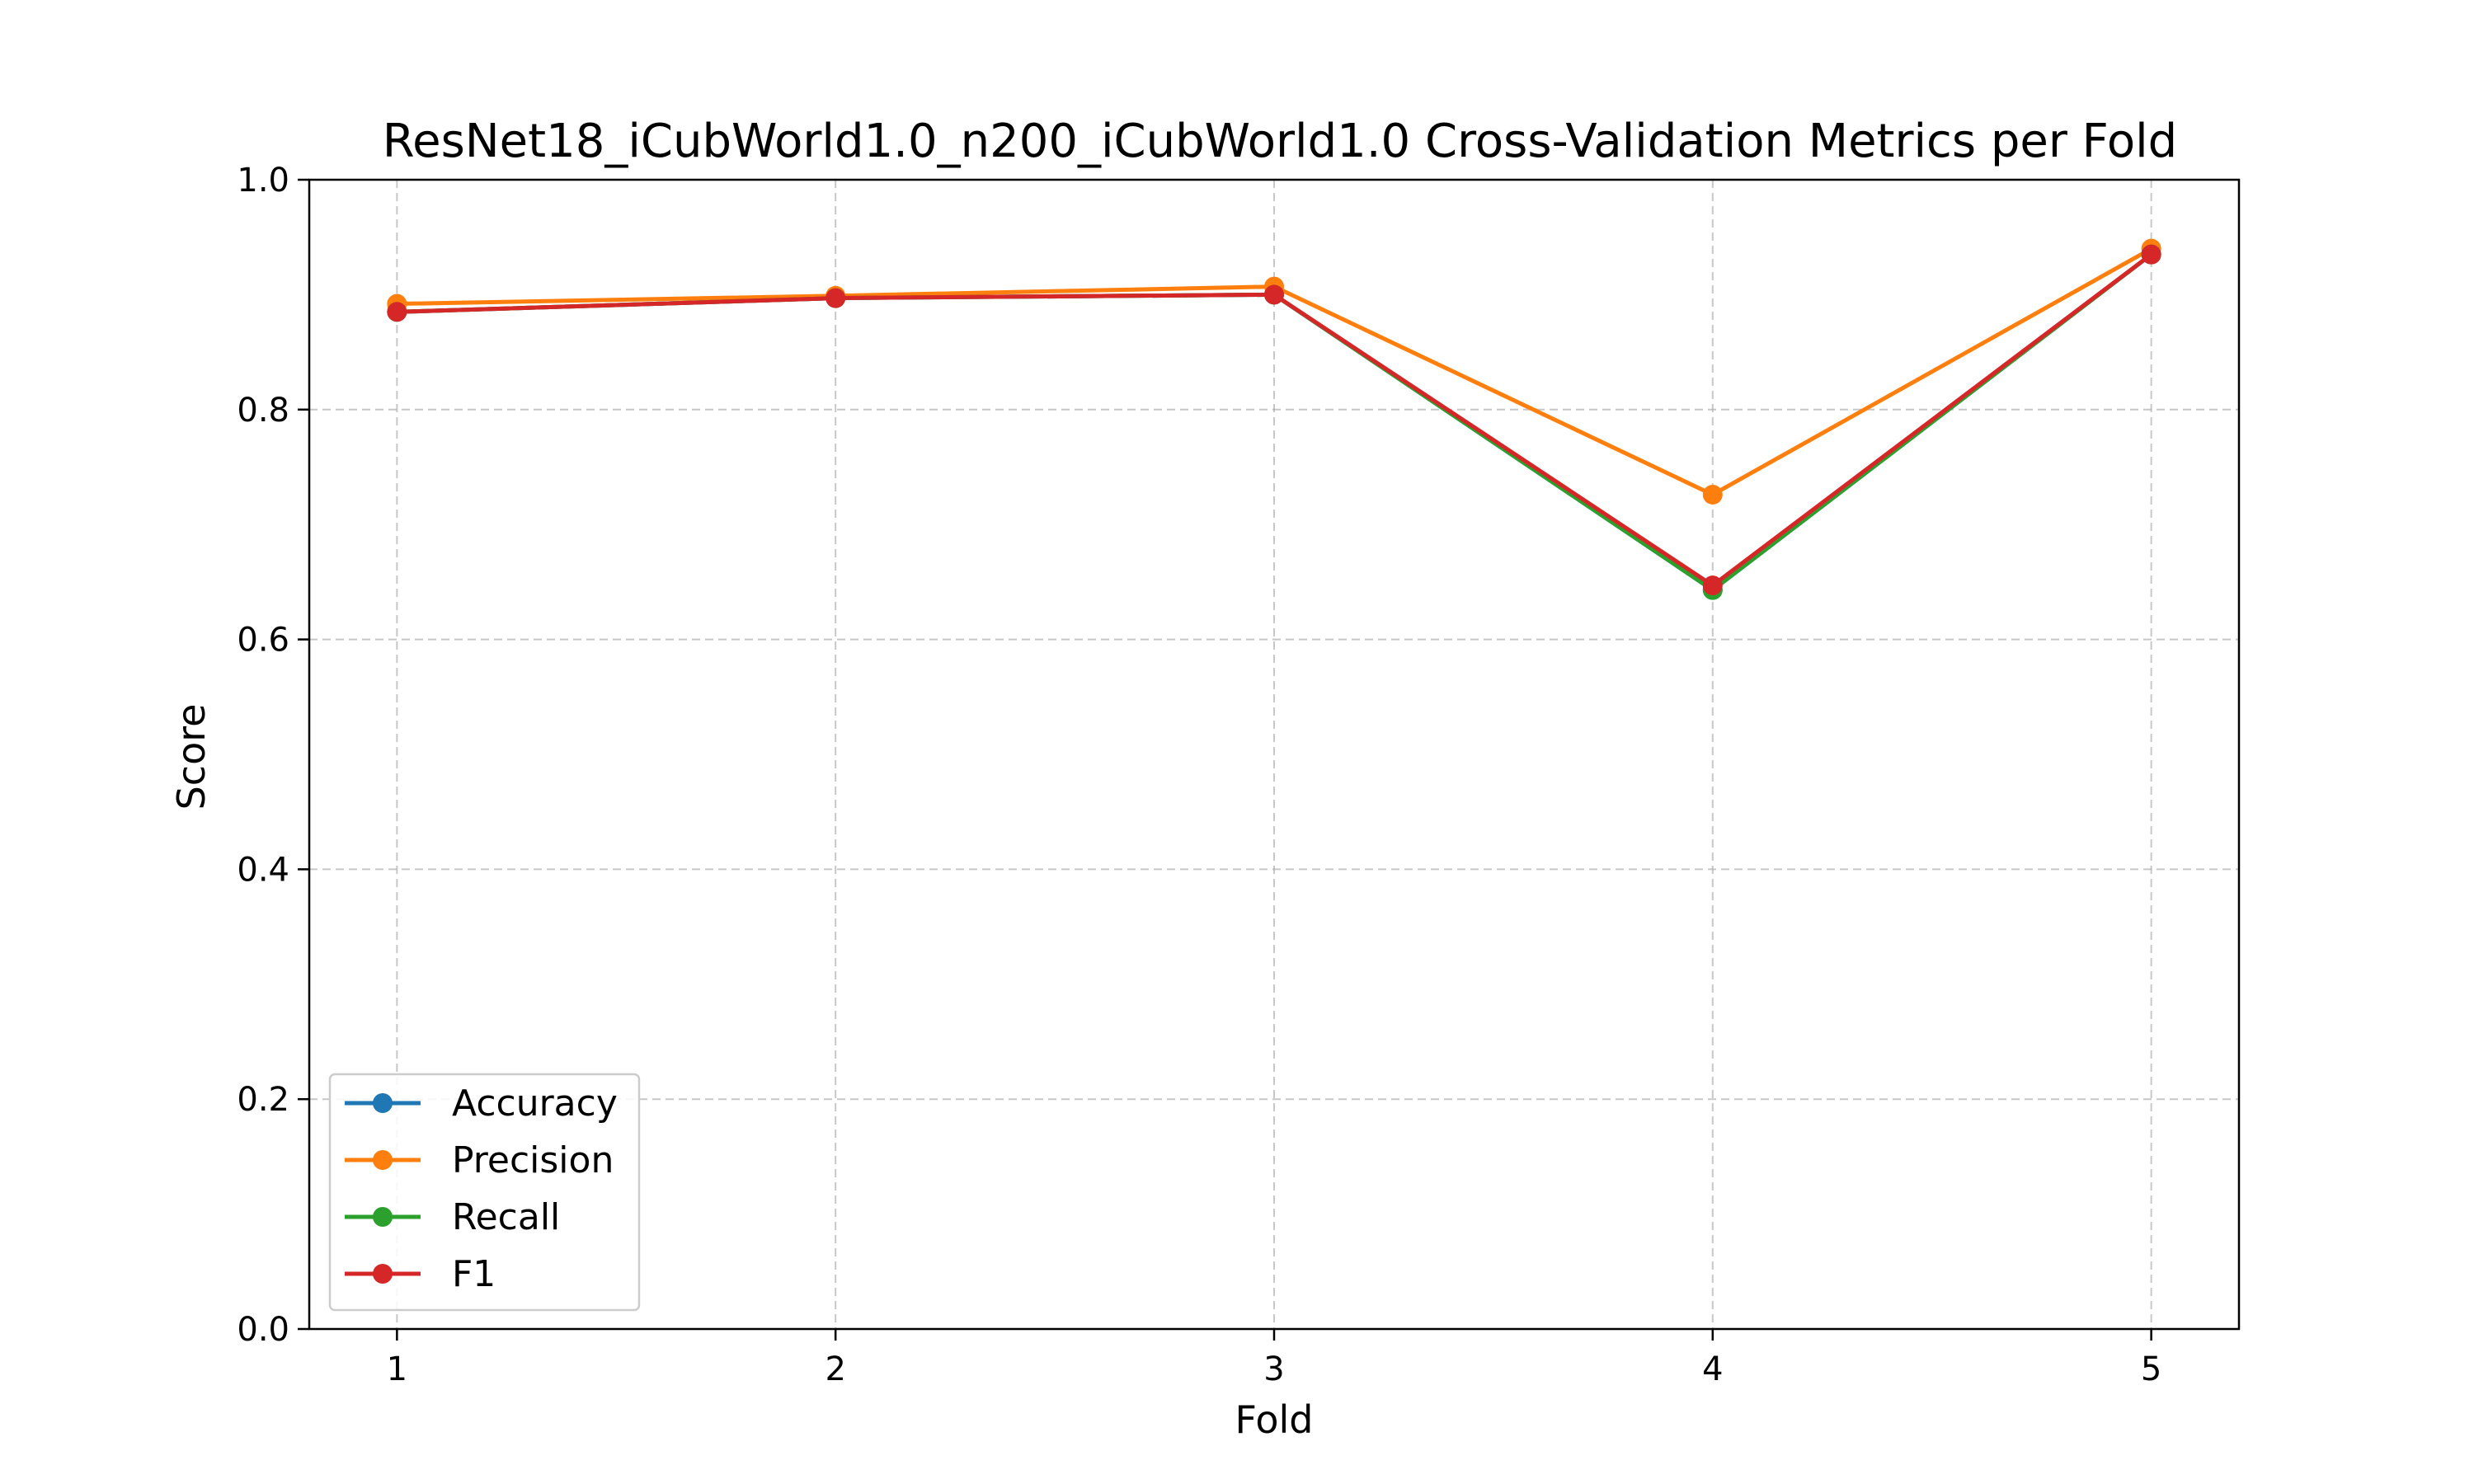  What do you see at coordinates (1274, 1419) in the screenshot?
I see `x-axis-label: Fold` at bounding box center [1274, 1419].